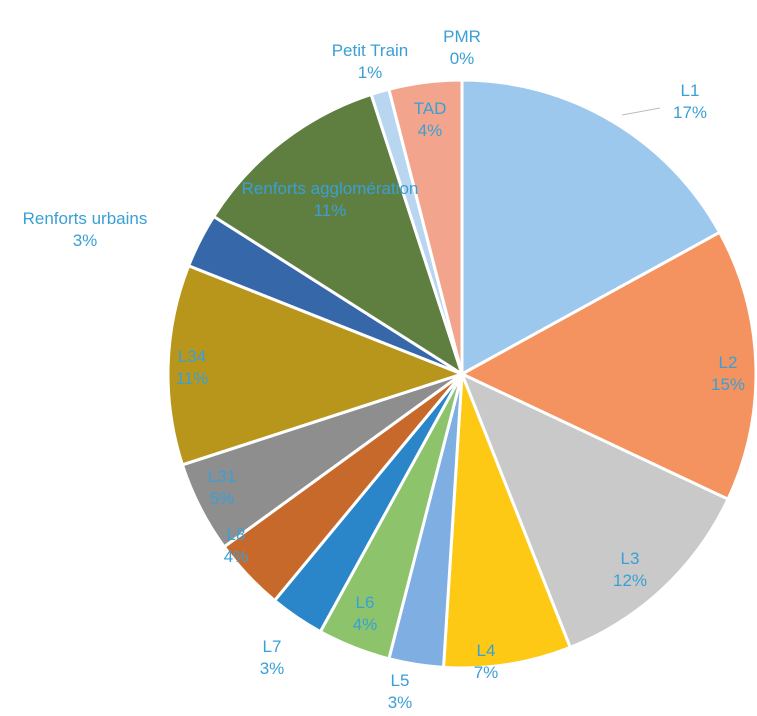  What do you see at coordinates (462, 58) in the screenshot?
I see `slice-value: 0%` at bounding box center [462, 58].